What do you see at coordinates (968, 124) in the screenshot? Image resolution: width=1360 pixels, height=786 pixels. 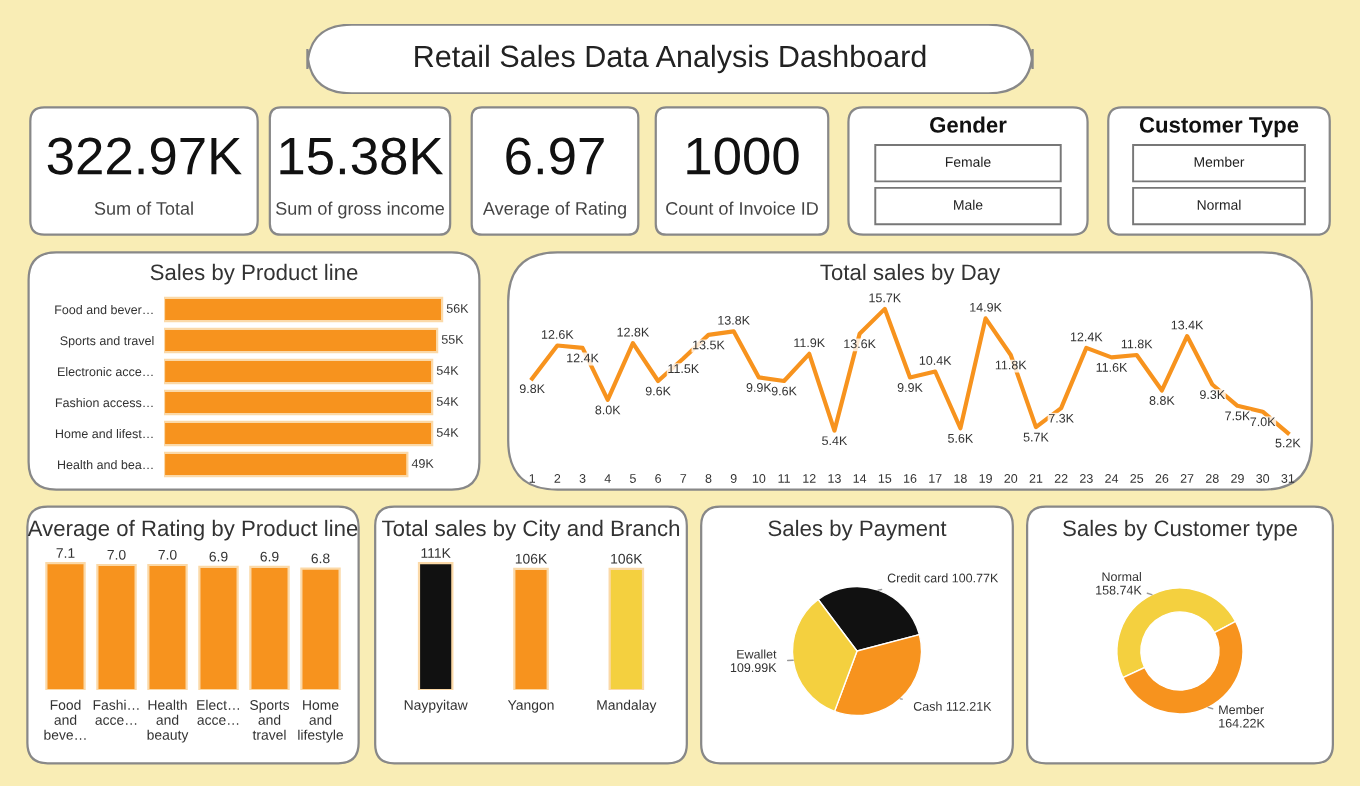 I see `text: Gender` at bounding box center [968, 124].